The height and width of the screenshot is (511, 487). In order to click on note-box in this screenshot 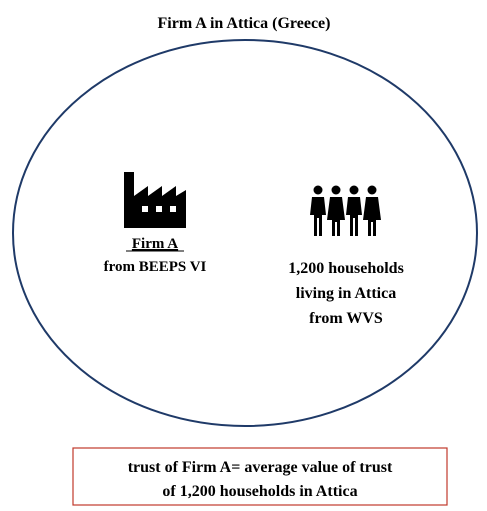, I will do `click(260, 476)`.